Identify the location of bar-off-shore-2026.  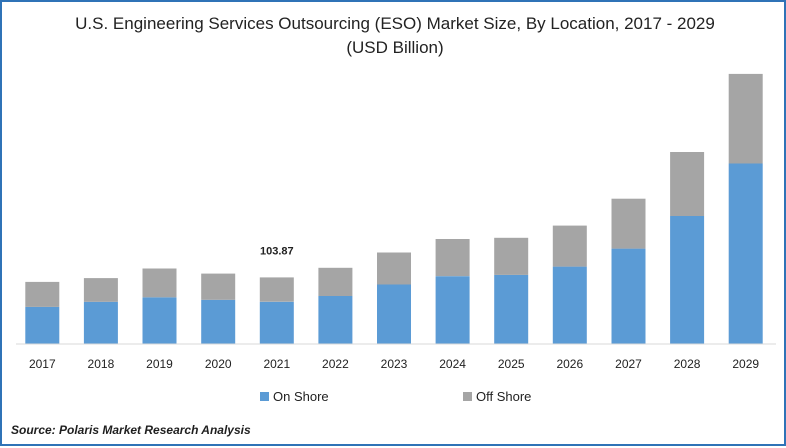
(569, 246).